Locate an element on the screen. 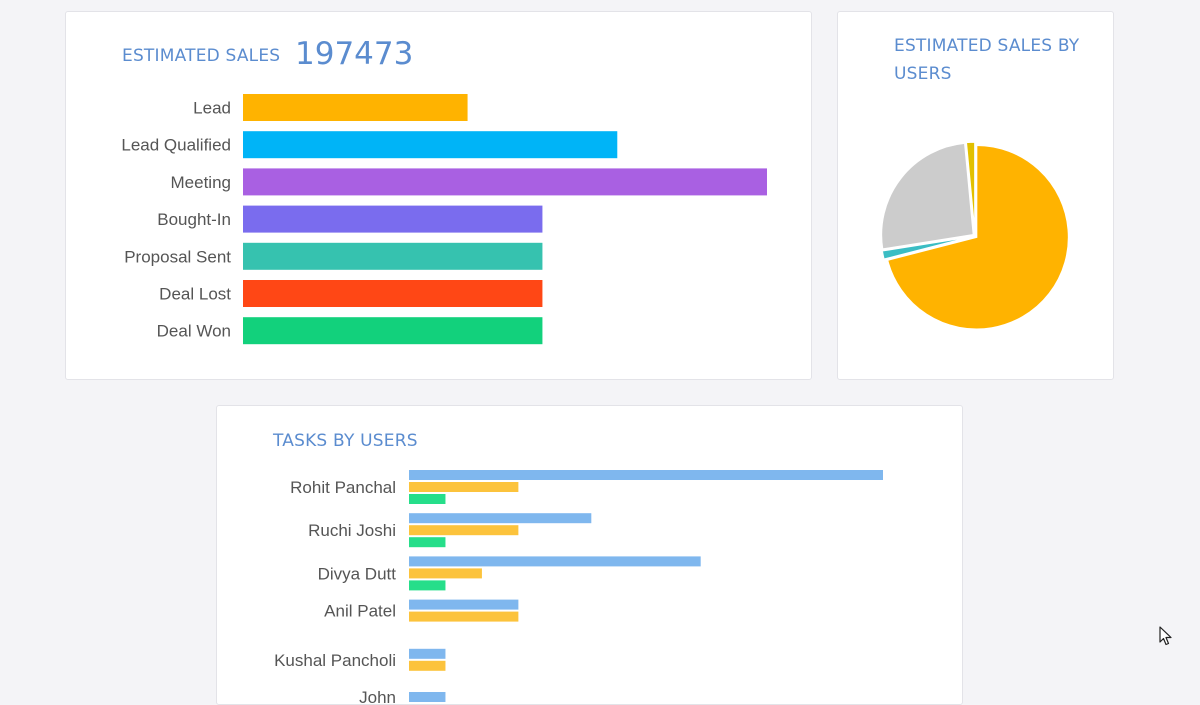 This screenshot has width=1200, height=705. sales-by-users-title-line1: ESTIMATED SALES BY is located at coordinates (987, 46).